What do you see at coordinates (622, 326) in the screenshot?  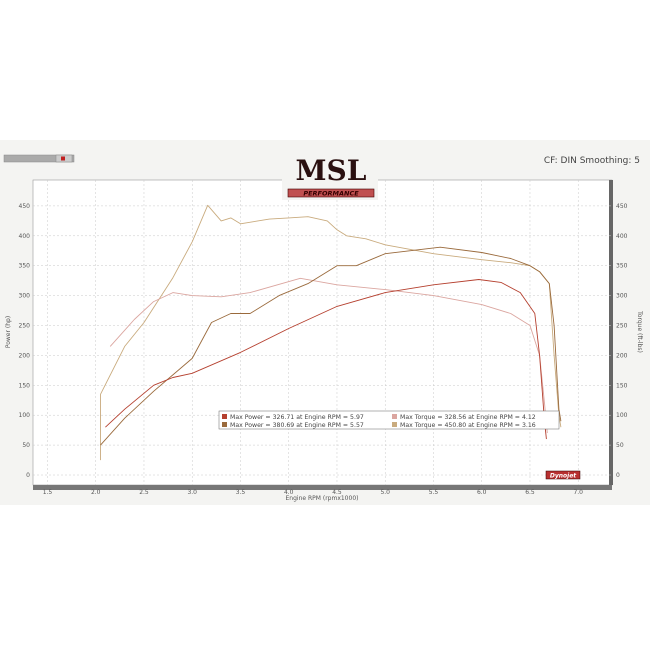 I see `y2-tick-label: 250` at bounding box center [622, 326].